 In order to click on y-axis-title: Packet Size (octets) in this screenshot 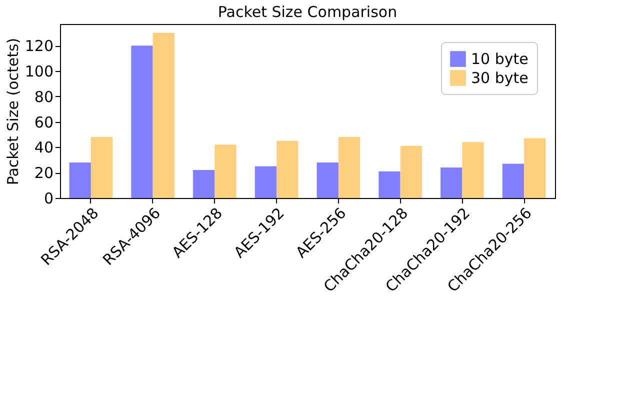, I will do `click(13, 112)`.